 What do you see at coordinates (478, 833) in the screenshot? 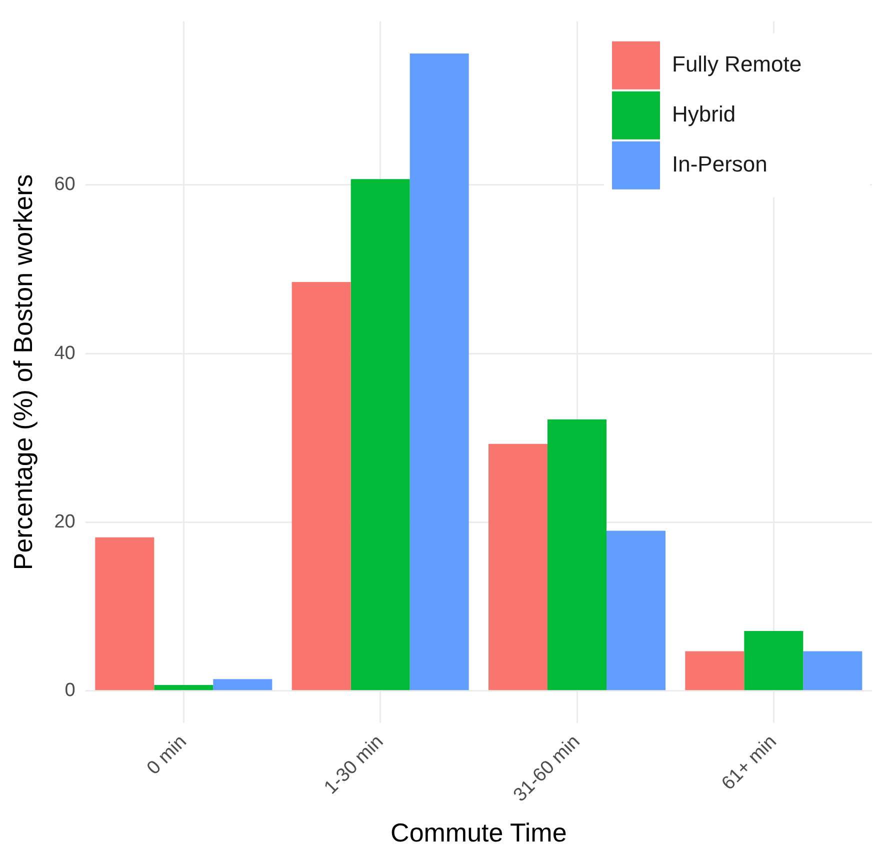
I see `x-axis-title: Commute Time` at bounding box center [478, 833].